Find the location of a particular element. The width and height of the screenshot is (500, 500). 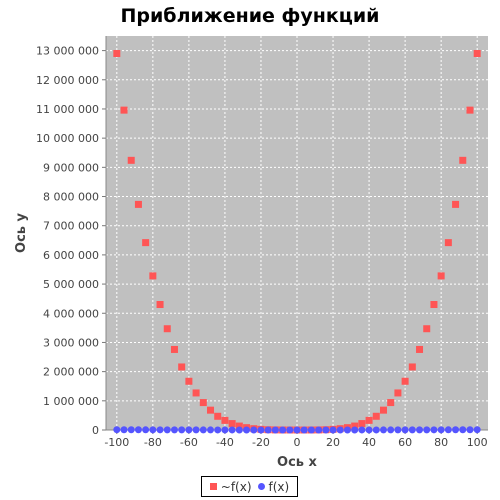

y-tick-label: 7 000 000 is located at coordinates (71, 226).